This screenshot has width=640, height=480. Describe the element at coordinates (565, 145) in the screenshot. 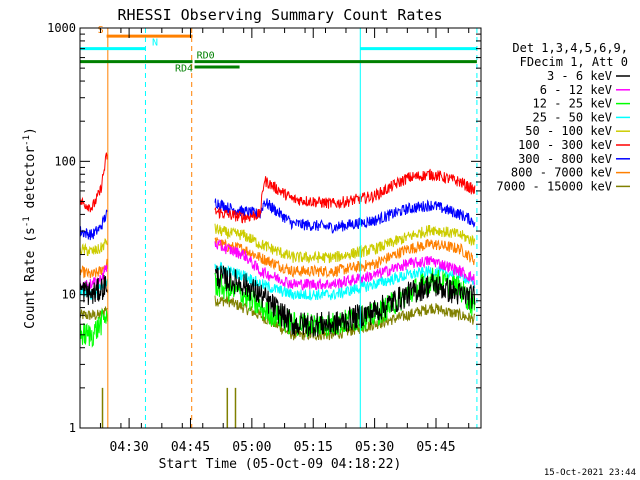

I see `legend-label-5: 100 - 300 keV` at that location.